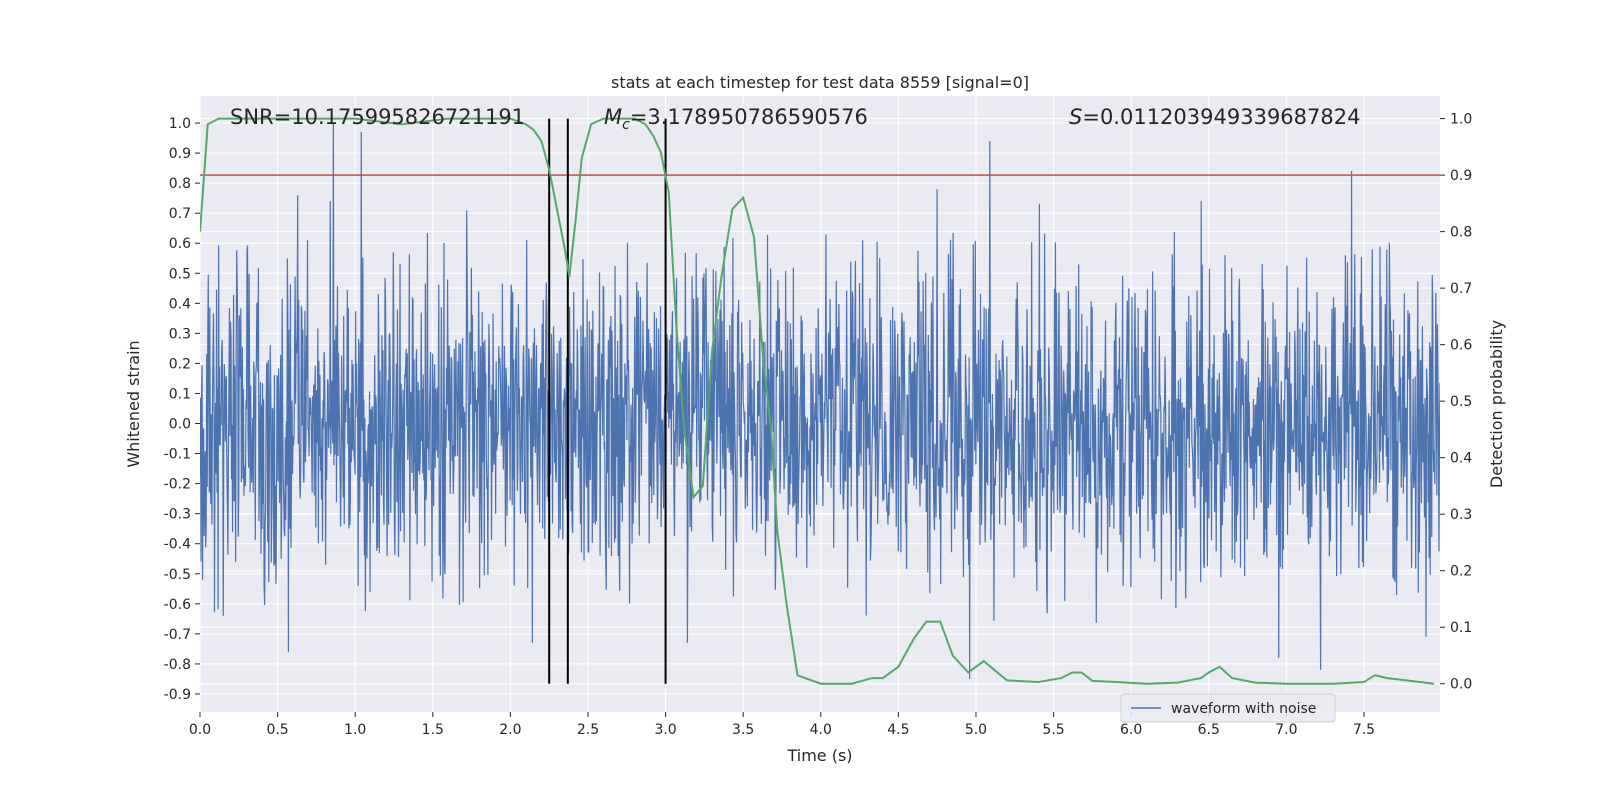 The image size is (1600, 800). I want to click on x-tick-label: 6.5, so click(1209, 730).